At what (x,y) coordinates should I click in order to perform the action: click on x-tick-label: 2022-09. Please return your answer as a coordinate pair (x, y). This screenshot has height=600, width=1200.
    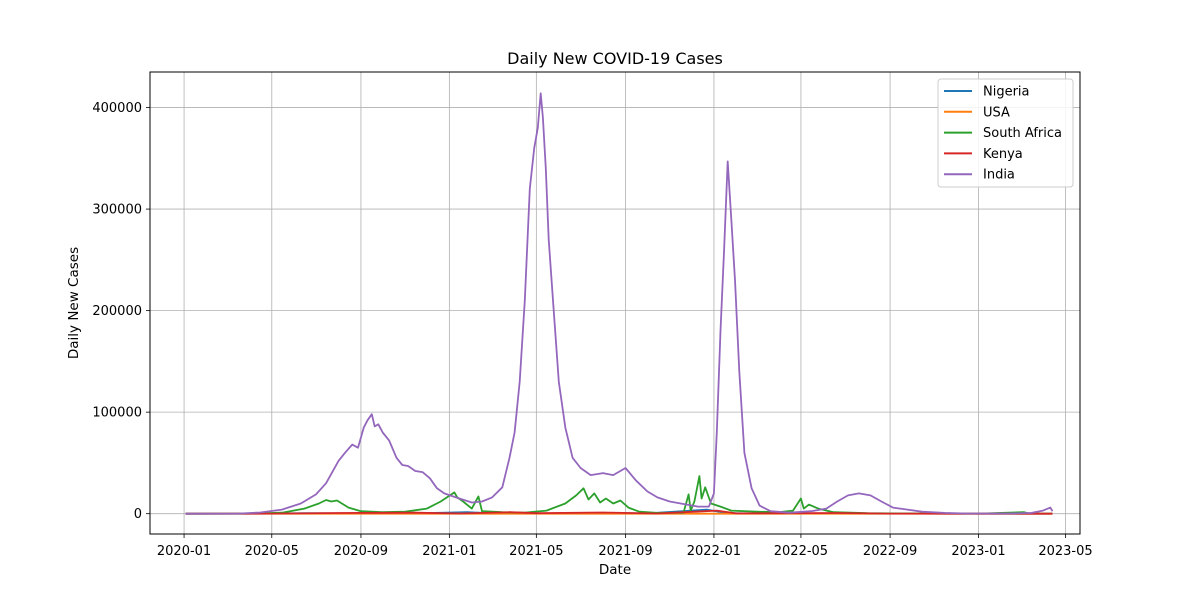
    Looking at the image, I should click on (890, 551).